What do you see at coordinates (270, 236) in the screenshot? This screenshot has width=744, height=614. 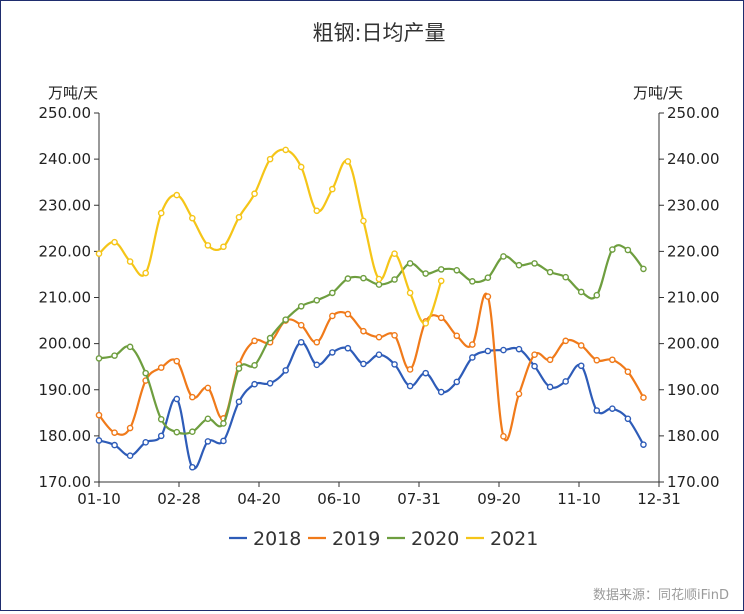 I see `series-line-2021` at bounding box center [270, 236].